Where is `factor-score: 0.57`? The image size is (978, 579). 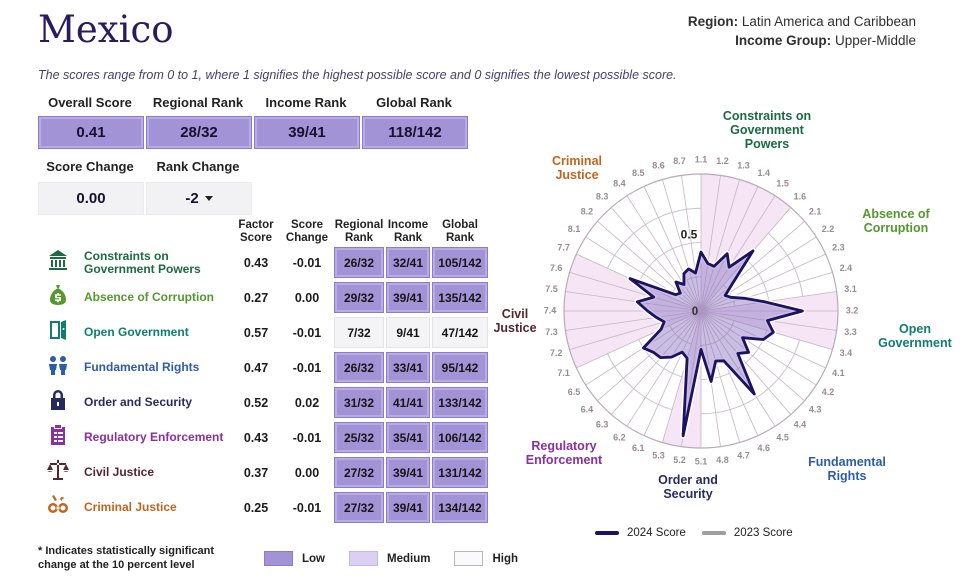
factor-score: 0.57 is located at coordinates (256, 332).